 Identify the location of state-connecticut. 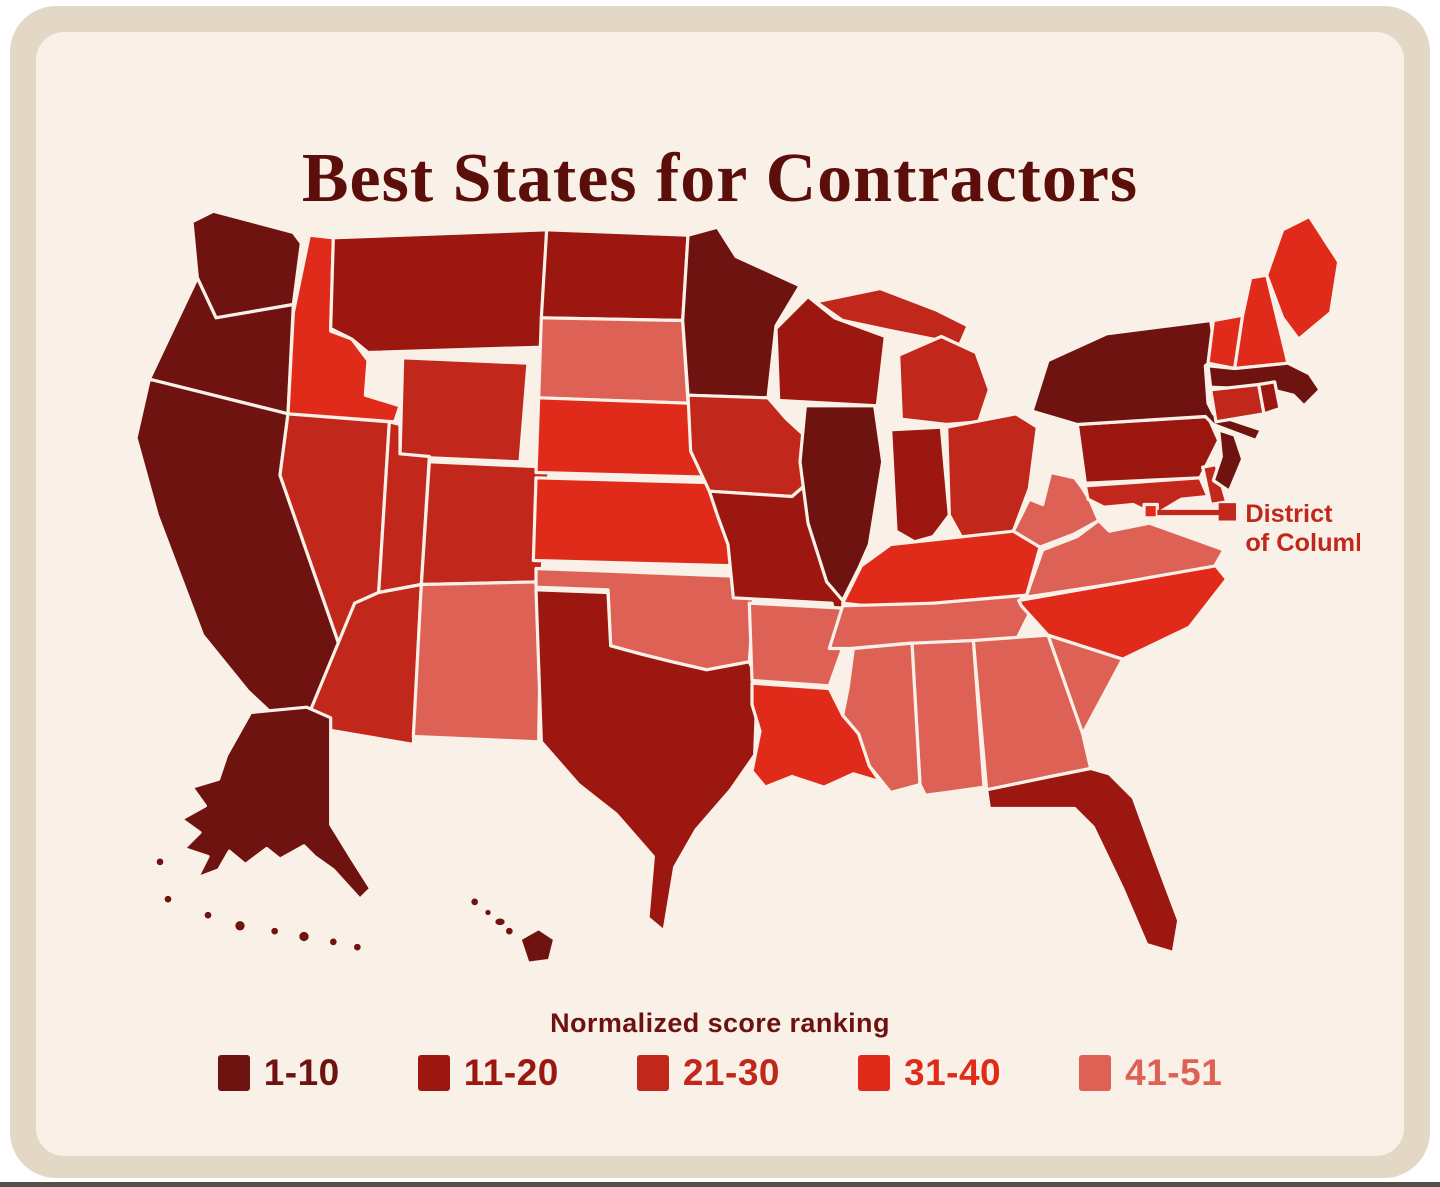
(1237, 403).